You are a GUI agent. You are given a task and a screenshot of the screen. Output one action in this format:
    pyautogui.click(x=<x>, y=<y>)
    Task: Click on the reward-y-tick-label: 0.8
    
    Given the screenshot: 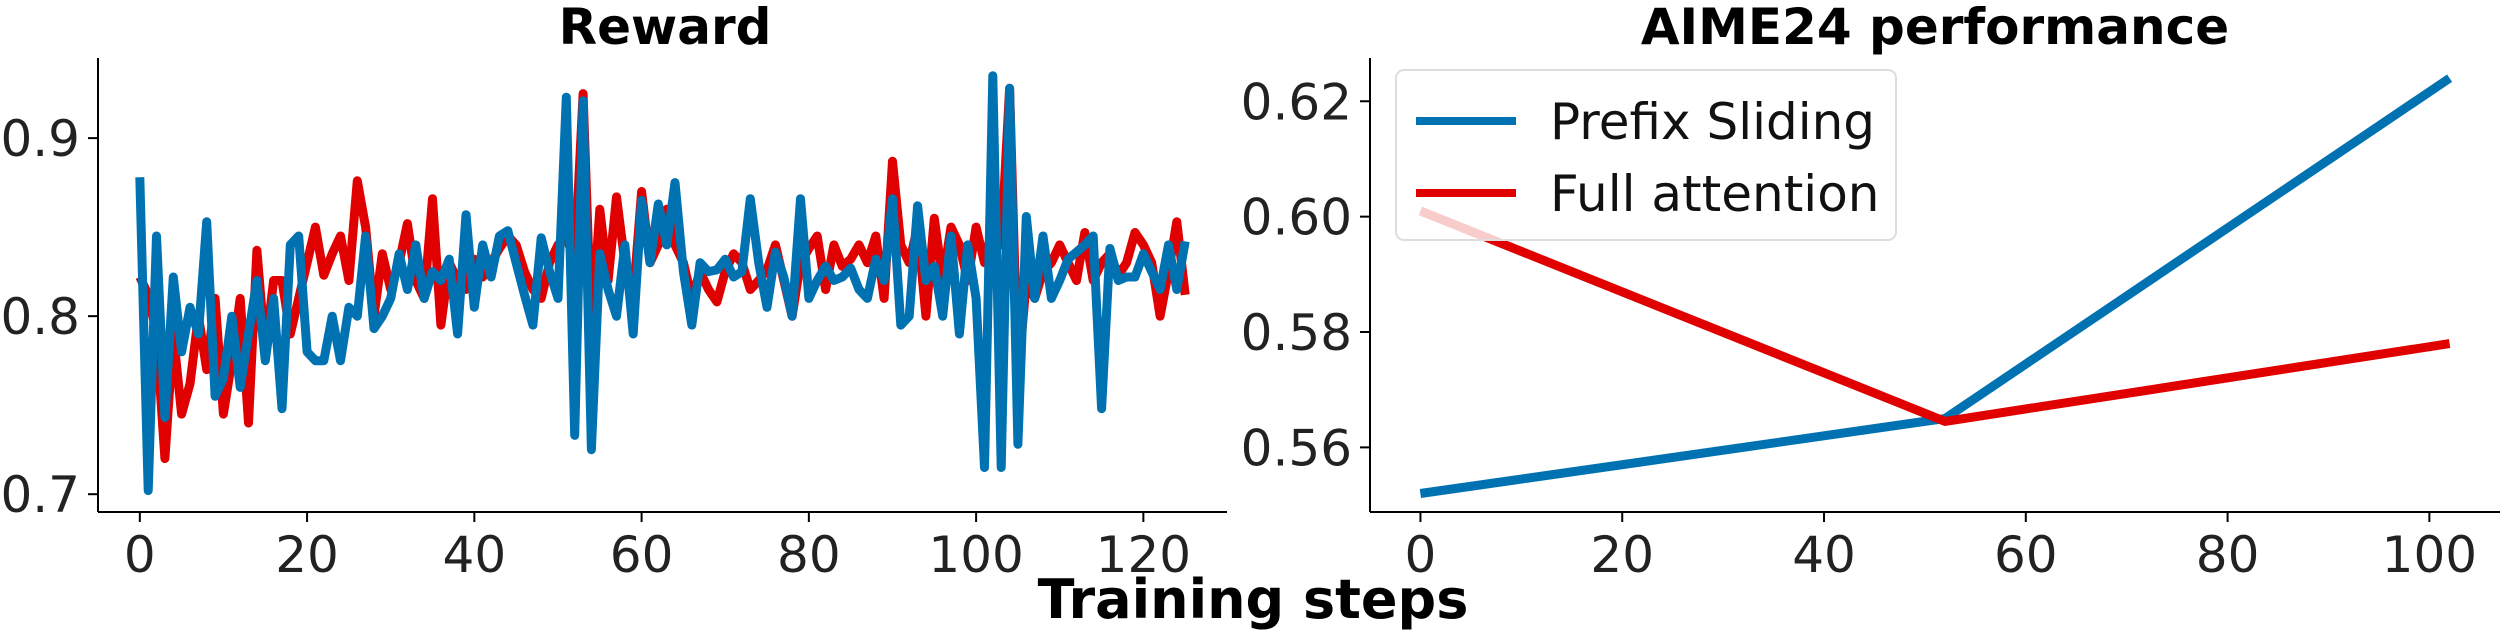 What is the action you would take?
    pyautogui.click(x=40, y=317)
    